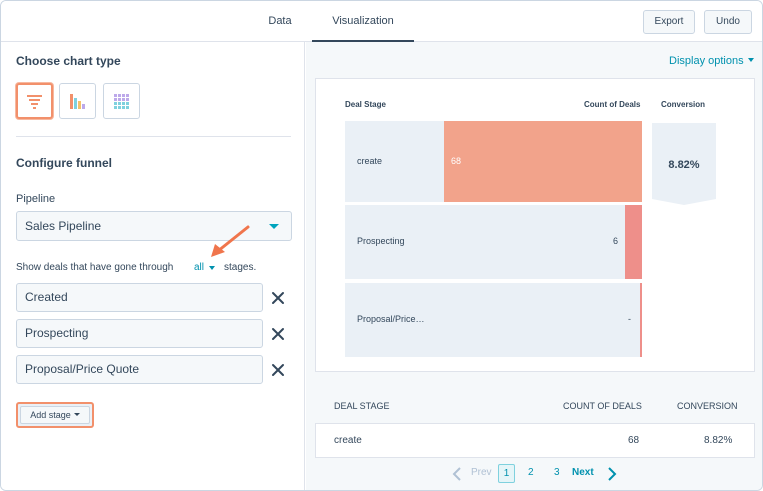  I want to click on next-page-button: Next, so click(583, 472).